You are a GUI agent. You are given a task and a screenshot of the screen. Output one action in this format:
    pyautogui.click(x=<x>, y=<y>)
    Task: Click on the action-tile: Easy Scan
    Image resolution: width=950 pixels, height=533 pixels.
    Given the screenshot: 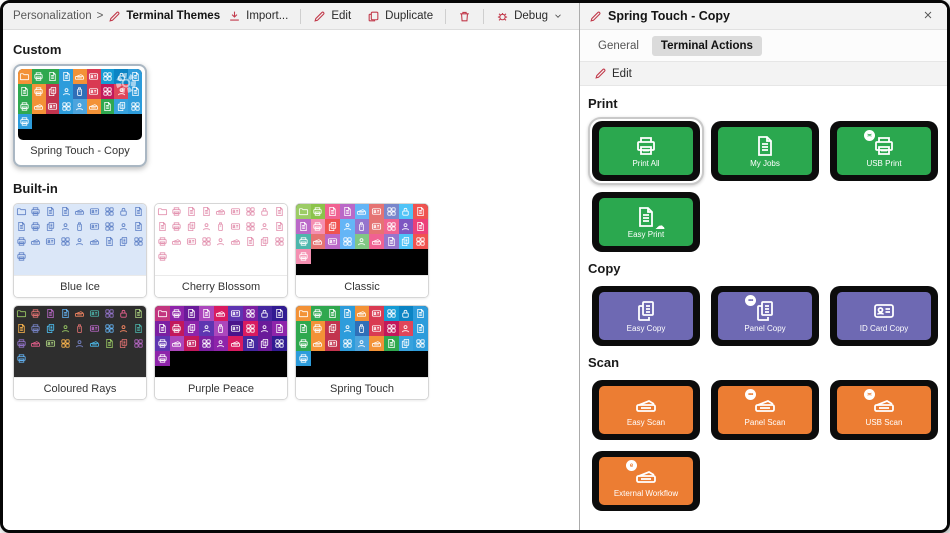 What is the action you would take?
    pyautogui.click(x=646, y=410)
    